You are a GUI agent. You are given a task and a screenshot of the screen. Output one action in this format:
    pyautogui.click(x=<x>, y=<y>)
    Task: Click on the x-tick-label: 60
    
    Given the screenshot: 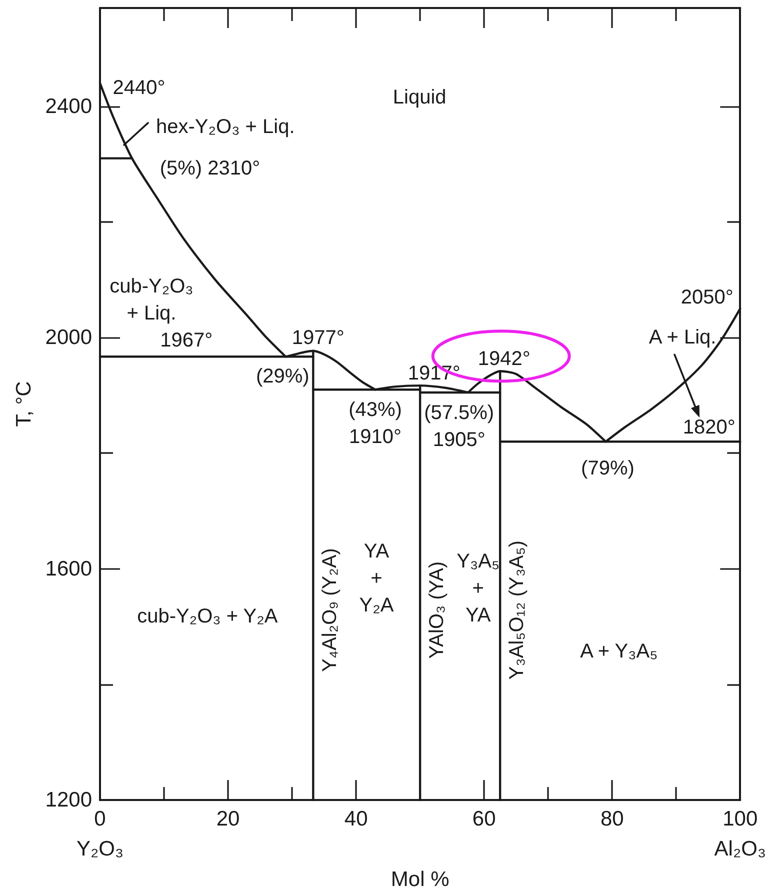 What is the action you would take?
    pyautogui.click(x=484, y=819)
    